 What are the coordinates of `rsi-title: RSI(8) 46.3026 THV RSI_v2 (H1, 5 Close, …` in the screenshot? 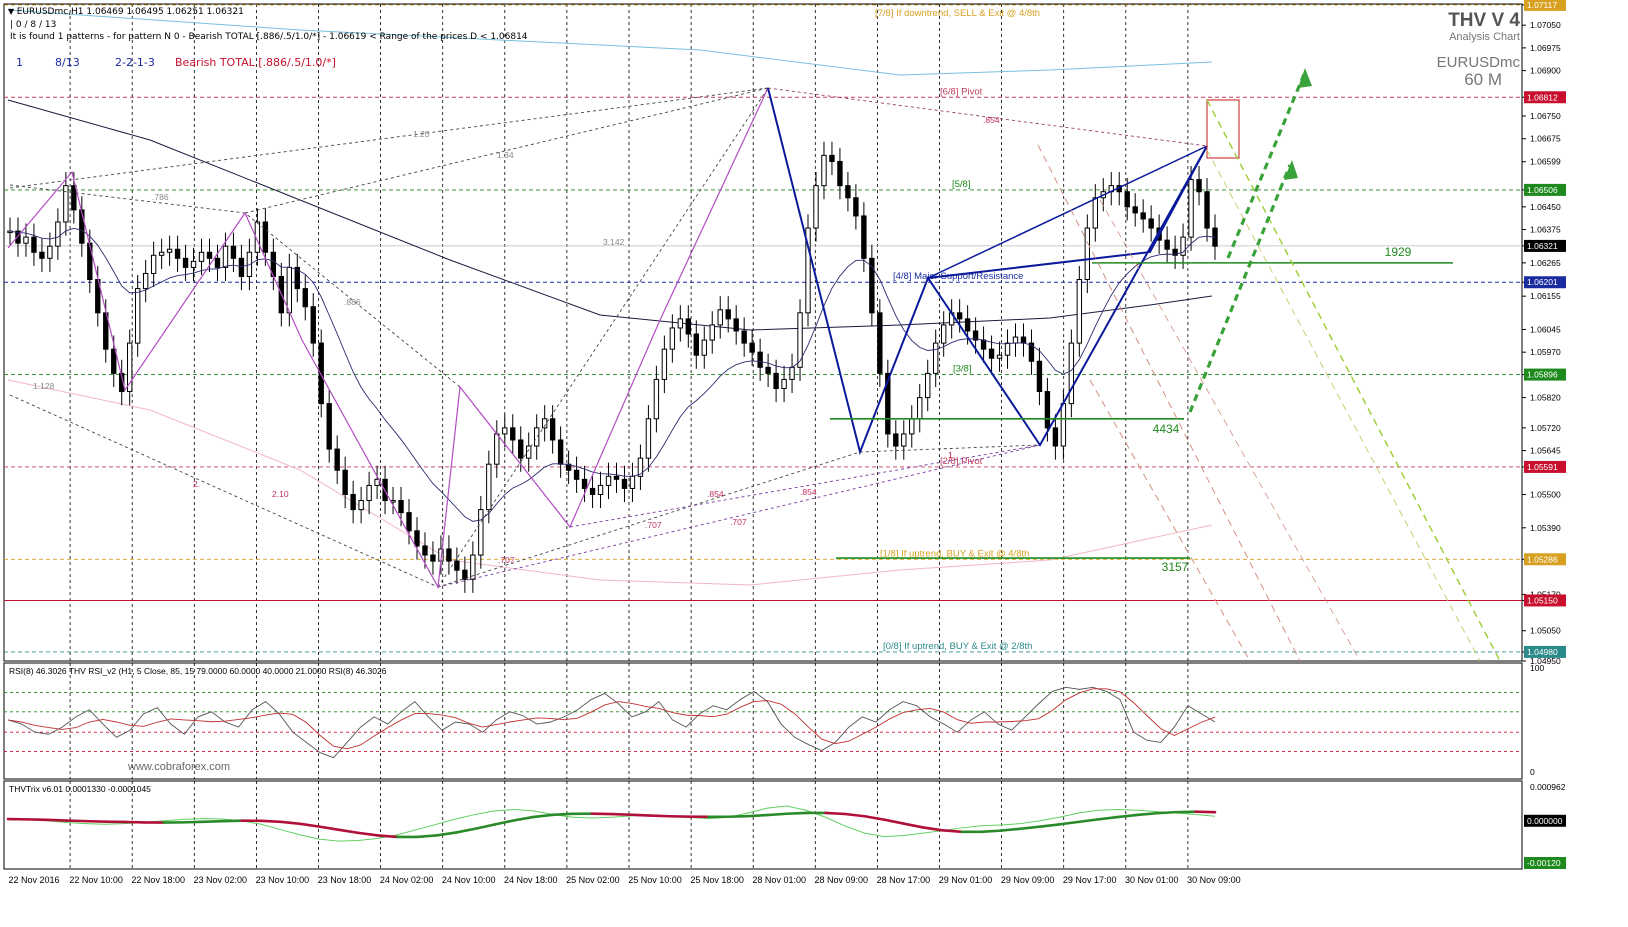 It's located at (198, 671).